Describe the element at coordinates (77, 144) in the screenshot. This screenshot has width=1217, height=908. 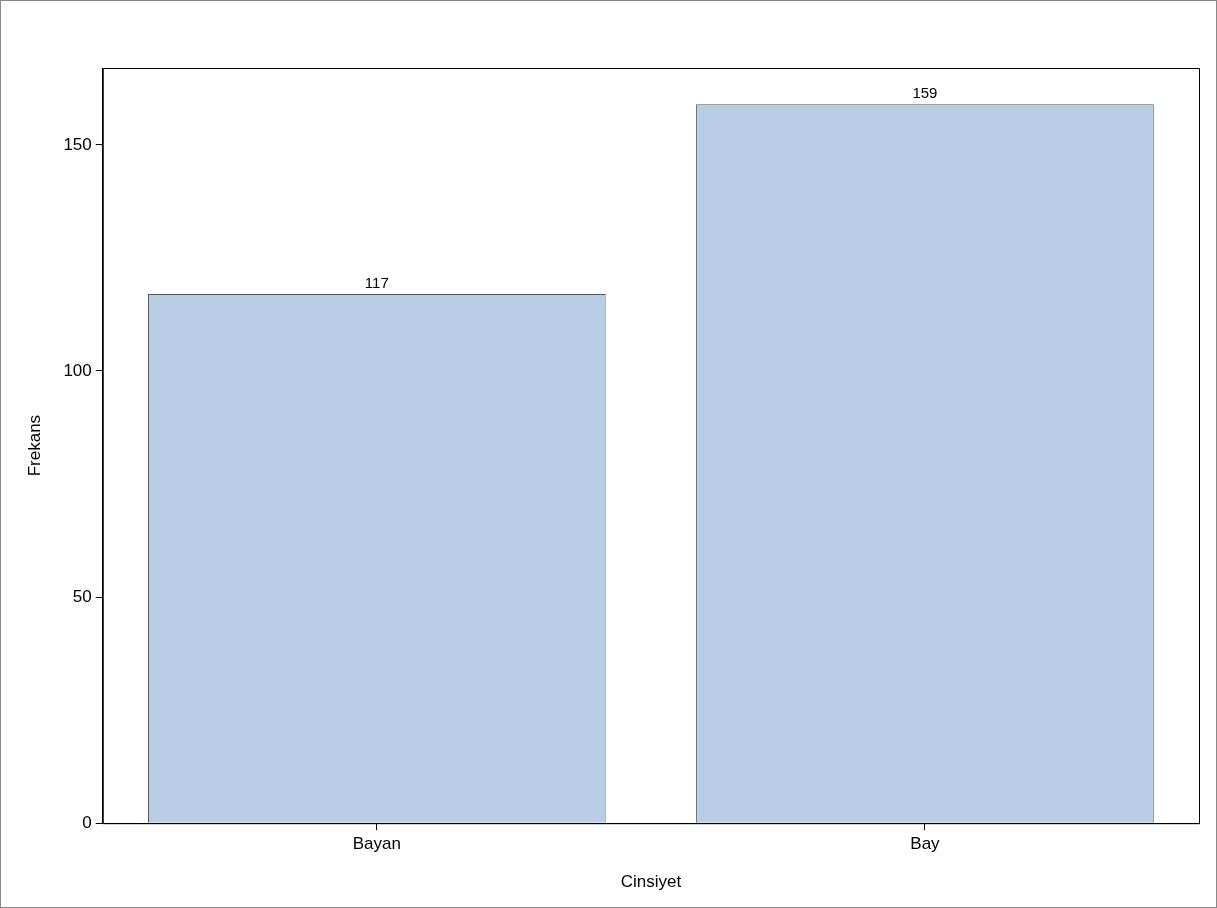
I see `y-tick-label: 150` at that location.